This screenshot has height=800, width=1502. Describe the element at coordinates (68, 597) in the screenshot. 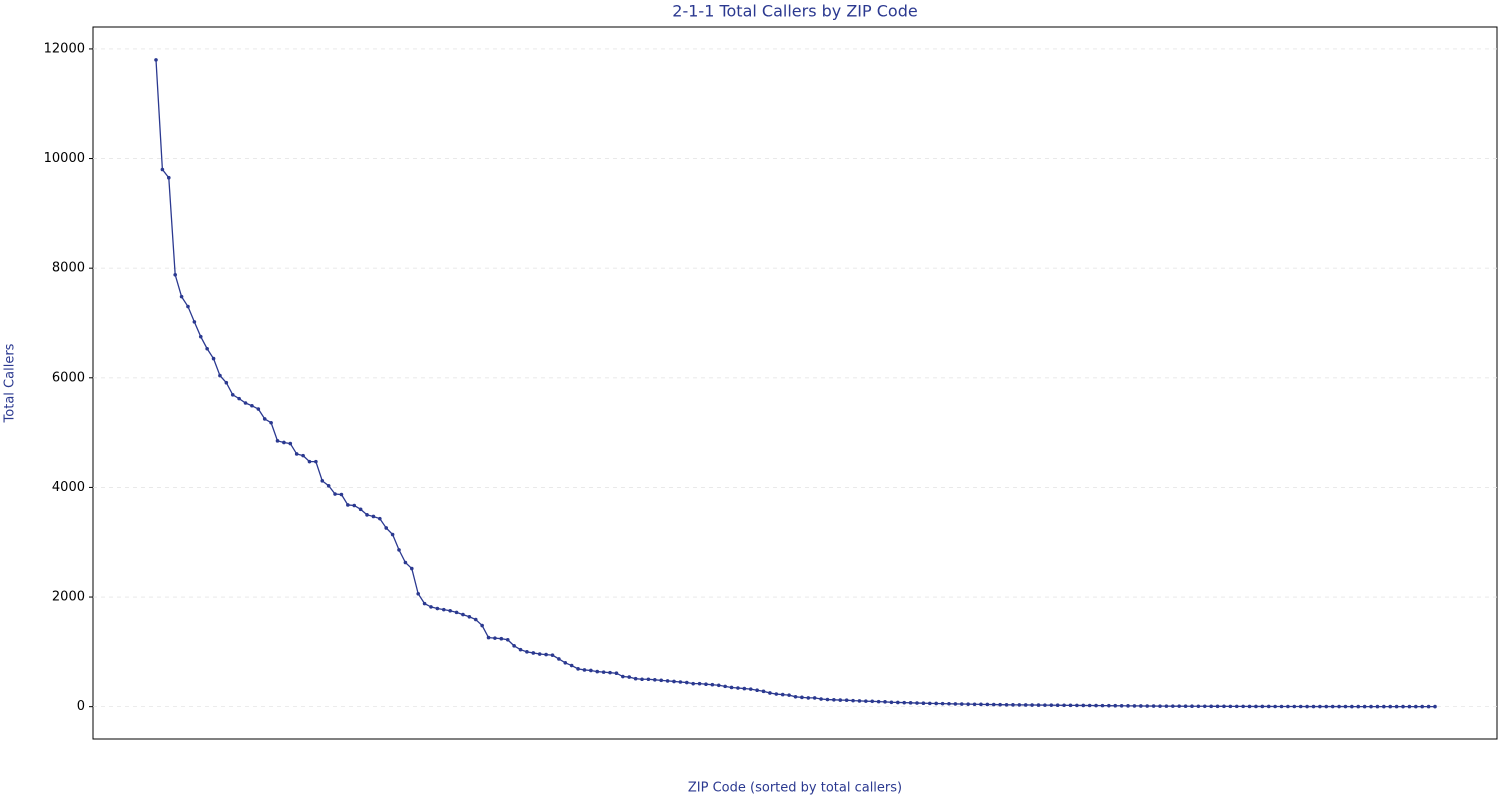

I see `y-tick-label: 2000` at that location.